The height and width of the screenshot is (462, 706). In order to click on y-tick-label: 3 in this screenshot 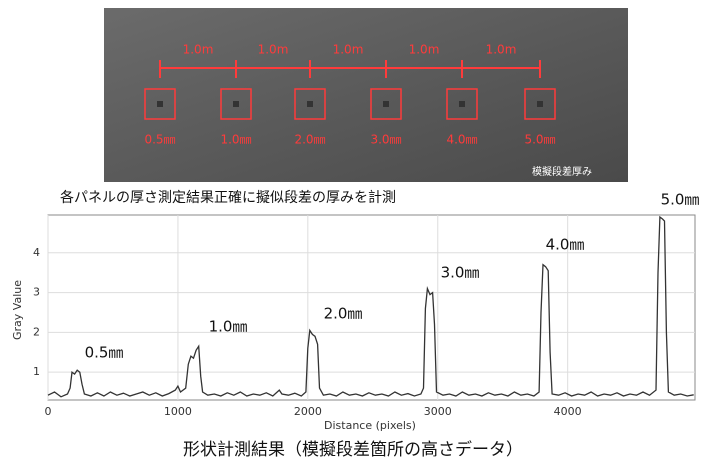, I will do `click(36, 292)`.